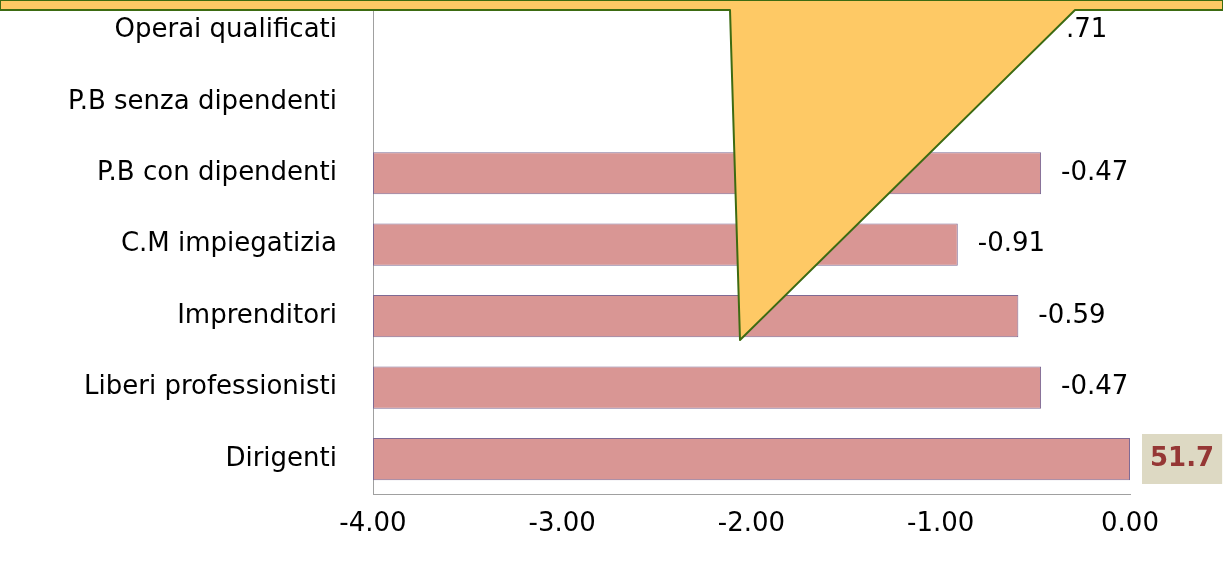 Image resolution: width=1223 pixels, height=561 pixels. Describe the element at coordinates (1087, 28) in the screenshot. I see `annotation: .71` at that location.